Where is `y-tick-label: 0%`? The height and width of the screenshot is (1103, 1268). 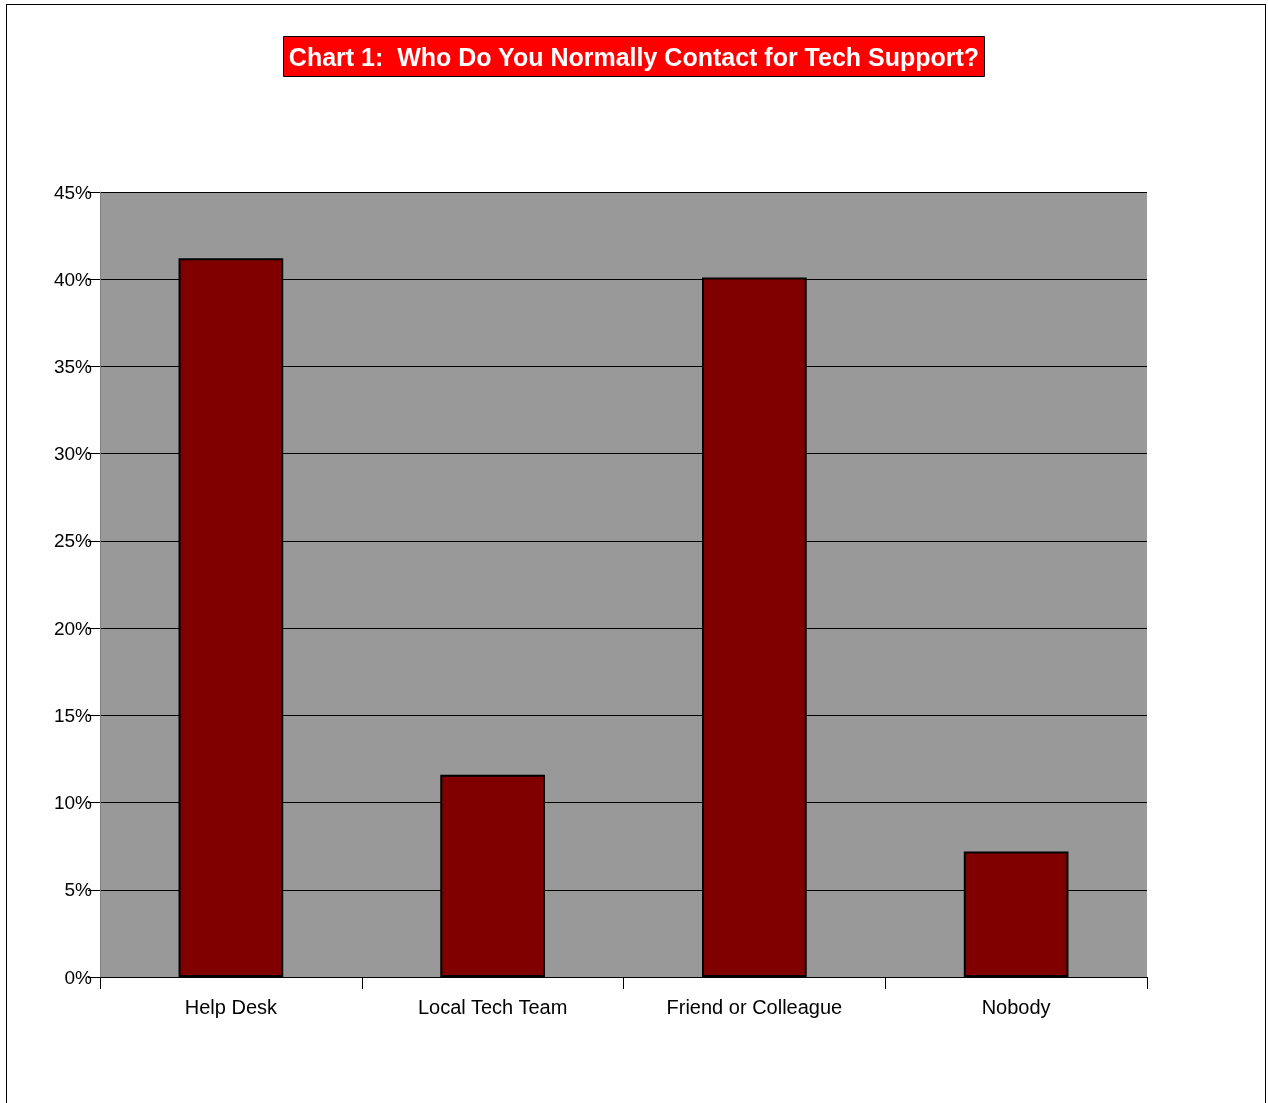 y-tick-label: 0% is located at coordinates (78, 977).